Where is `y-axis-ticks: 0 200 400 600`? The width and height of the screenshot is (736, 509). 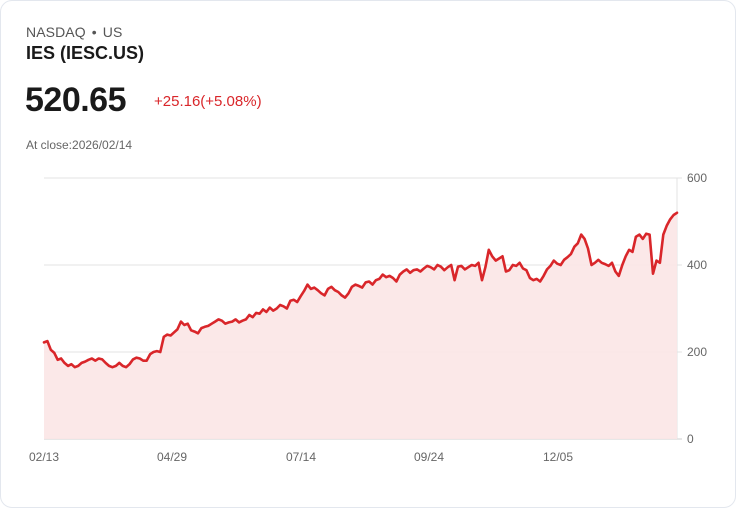 y-axis-ticks: 0 200 400 600 is located at coordinates (697, 308).